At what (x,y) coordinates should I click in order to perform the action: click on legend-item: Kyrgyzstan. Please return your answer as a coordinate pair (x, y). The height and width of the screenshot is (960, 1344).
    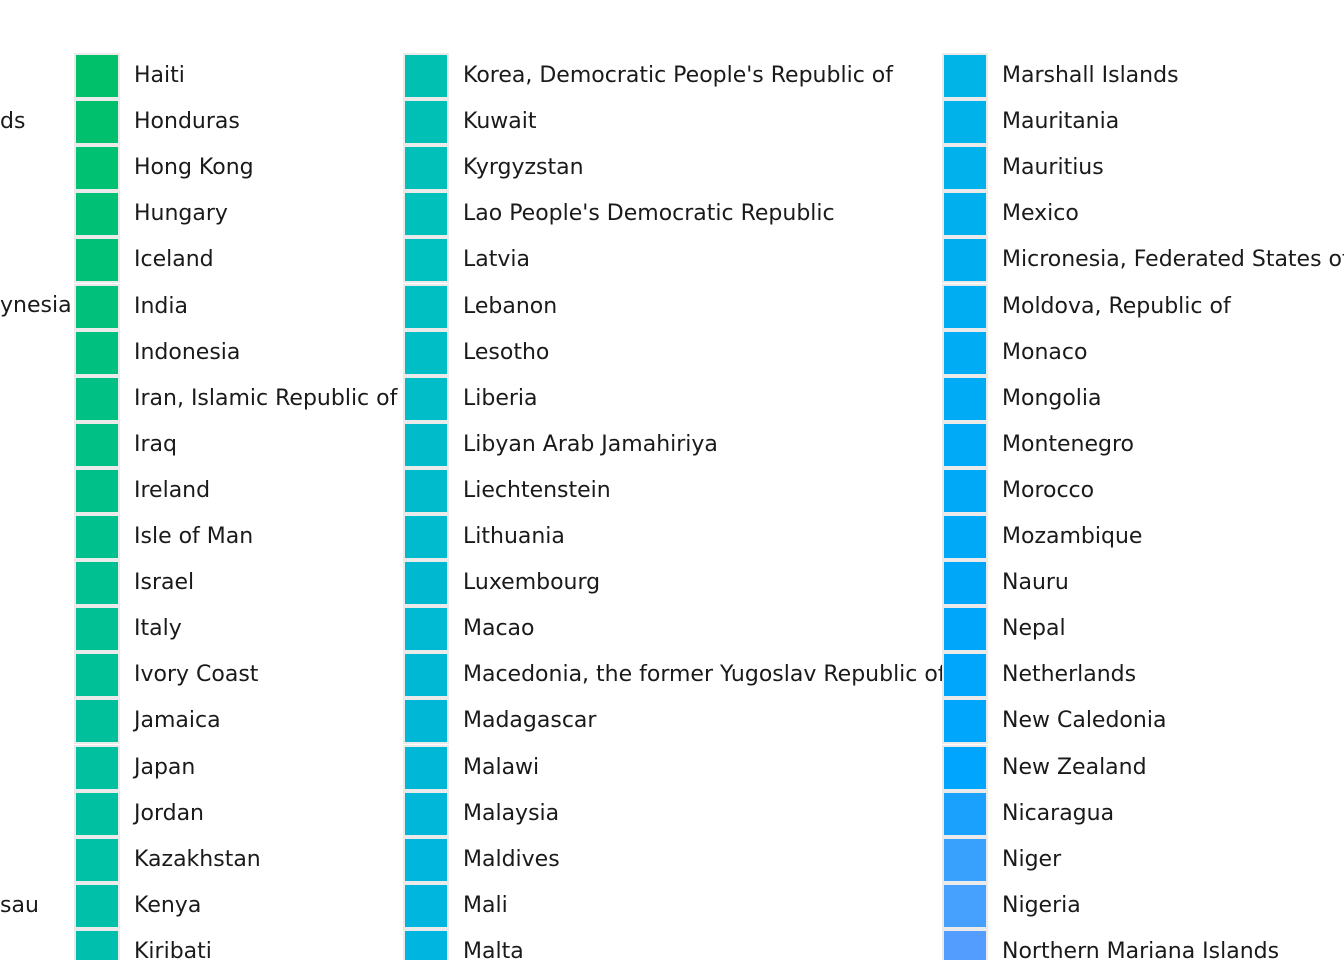
    Looking at the image, I should click on (672, 168).